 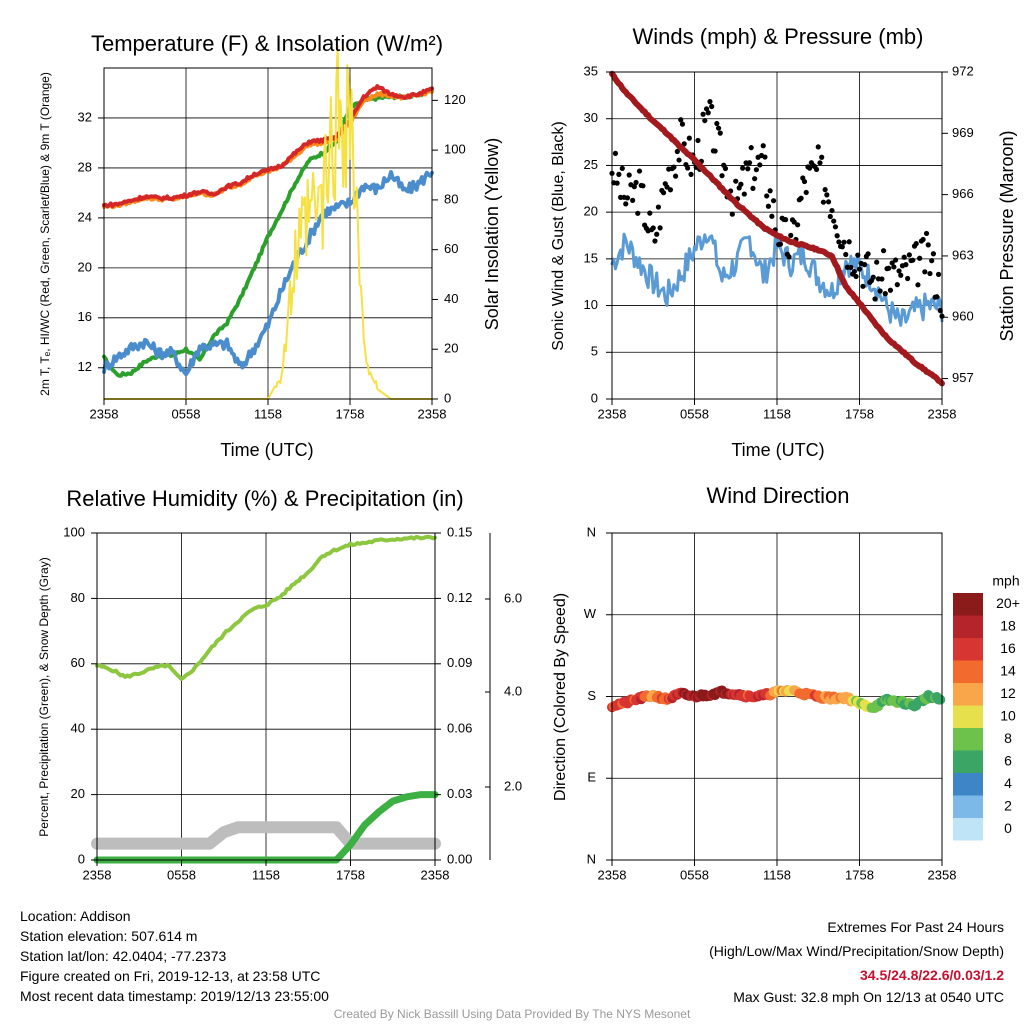 I want to click on colorbar-title: mph, so click(x=1005, y=581).